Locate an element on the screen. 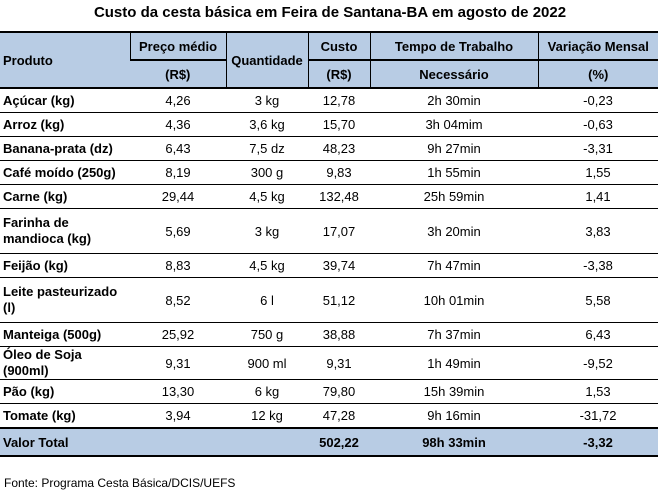 This screenshot has width=660, height=492. cell-preco: 9,31 is located at coordinates (178, 363).